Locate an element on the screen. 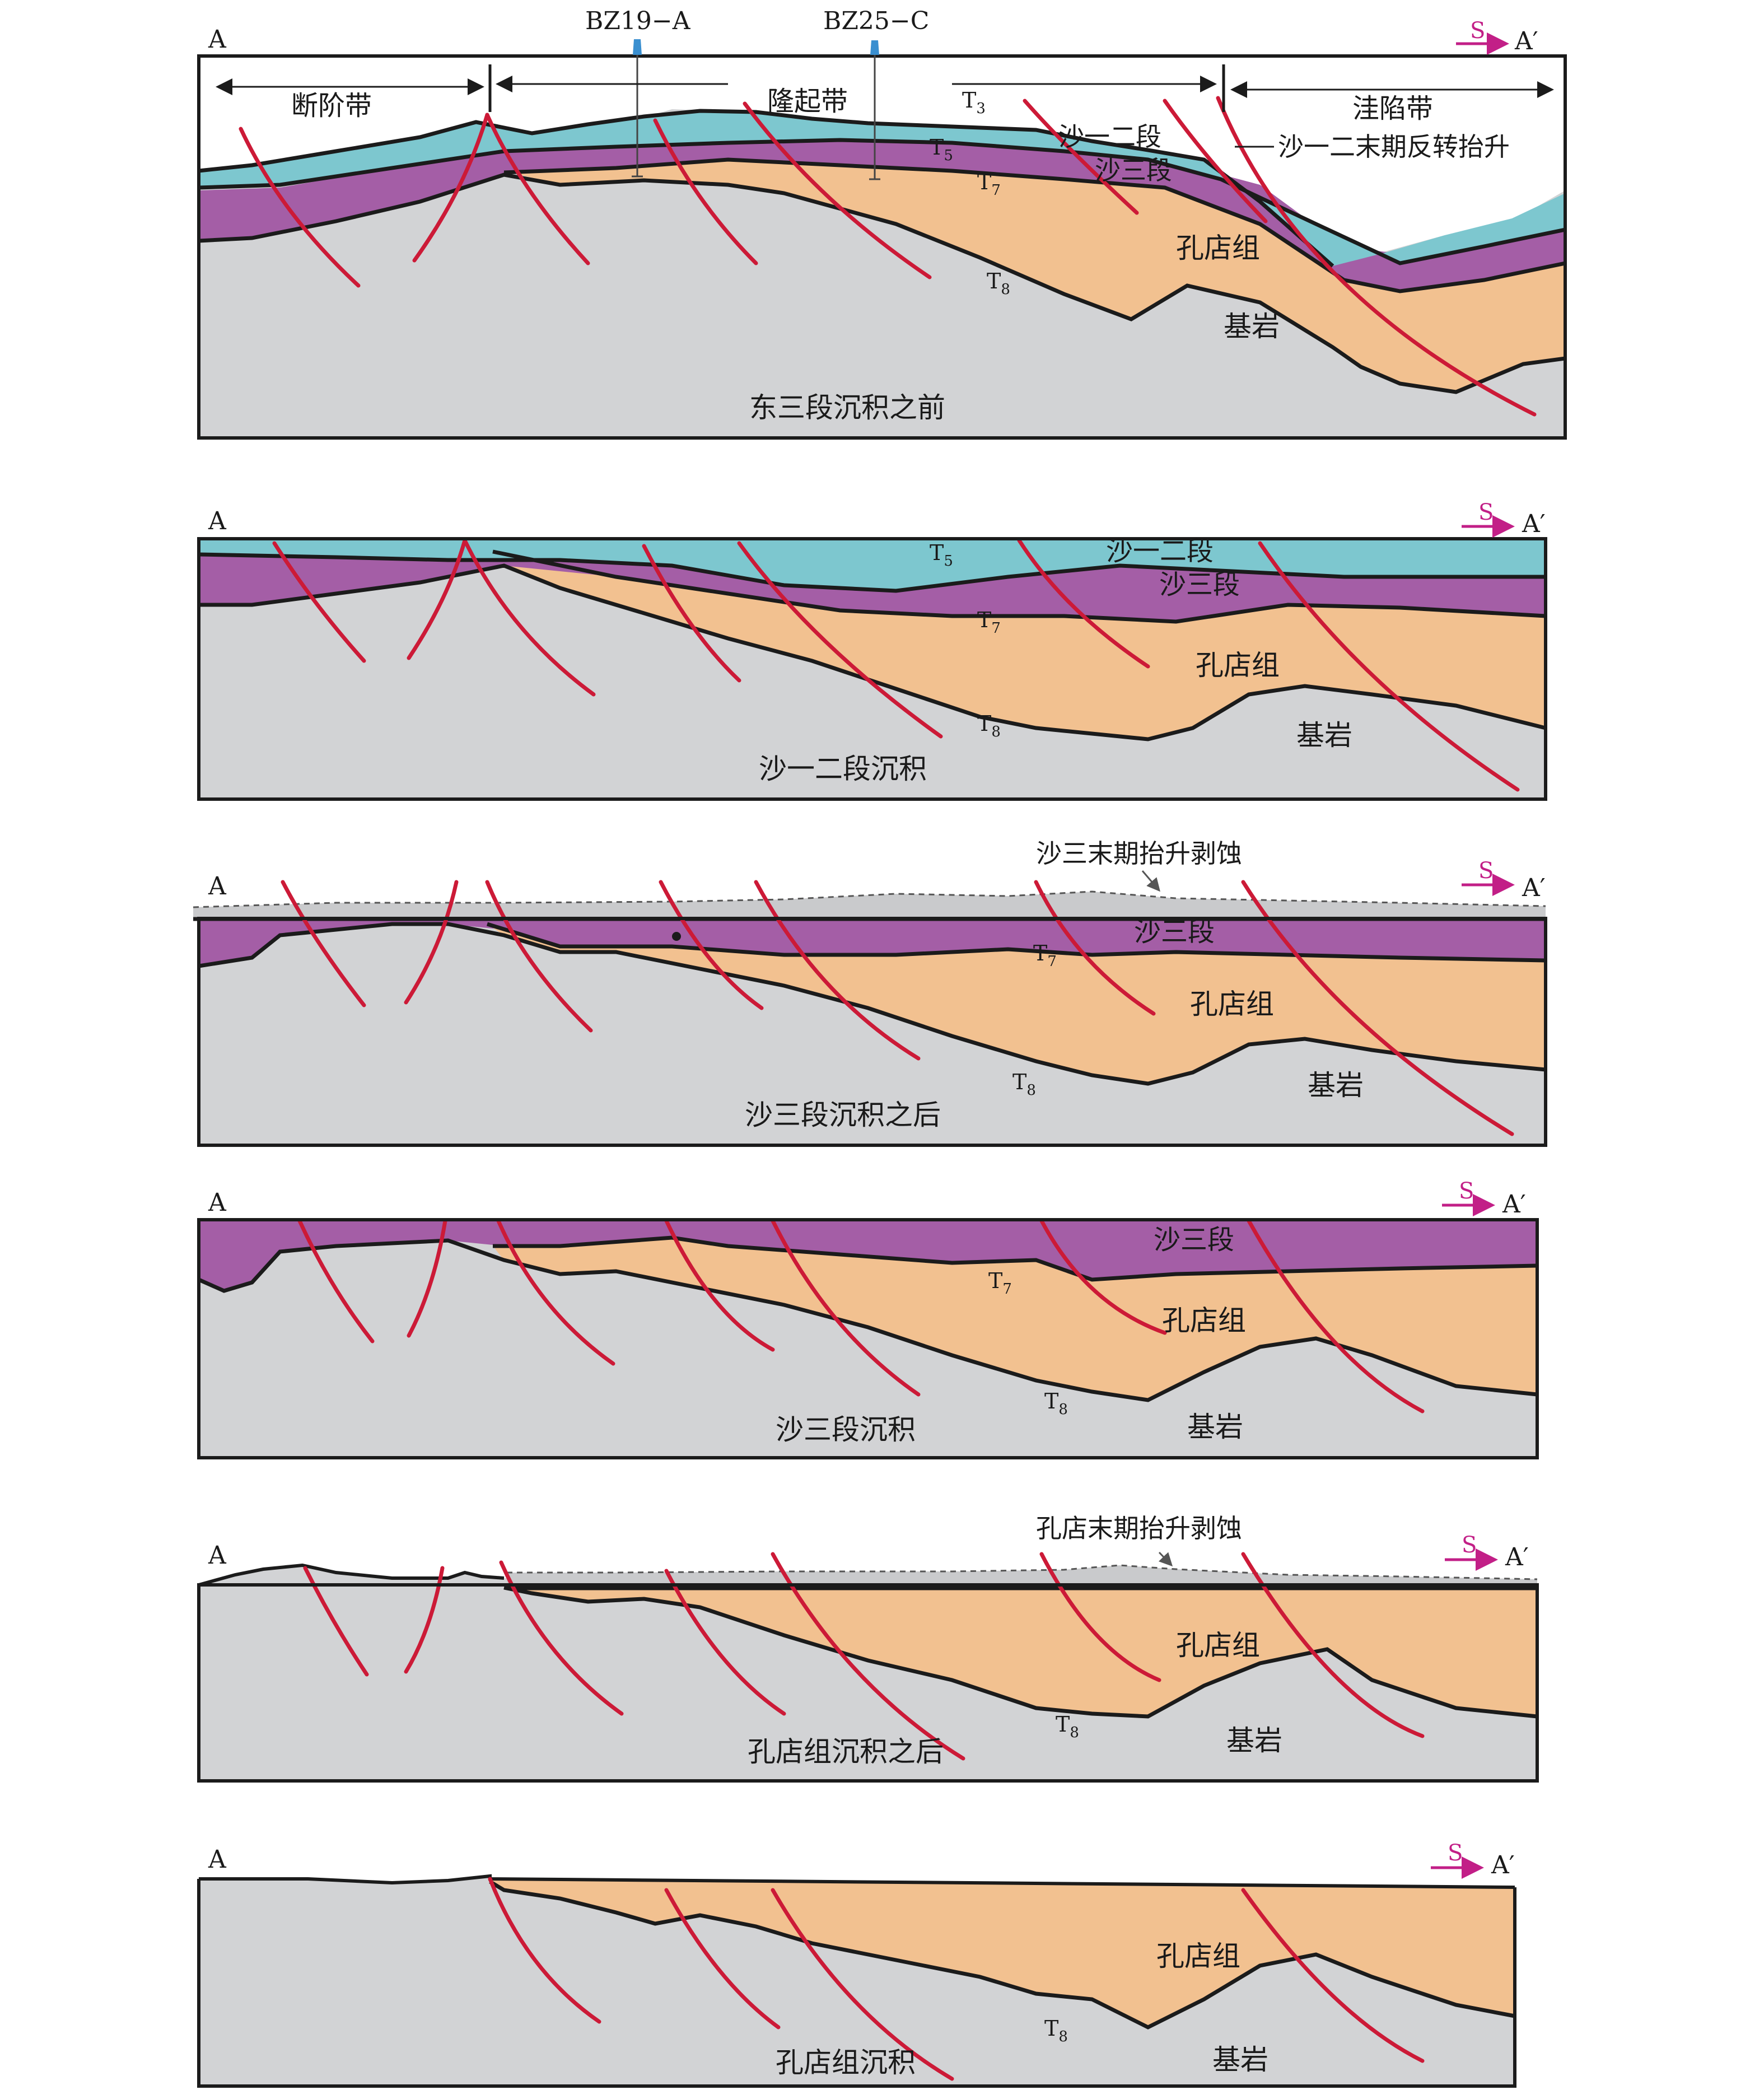  section-caption: 沙三段沉积 is located at coordinates (846, 1429).